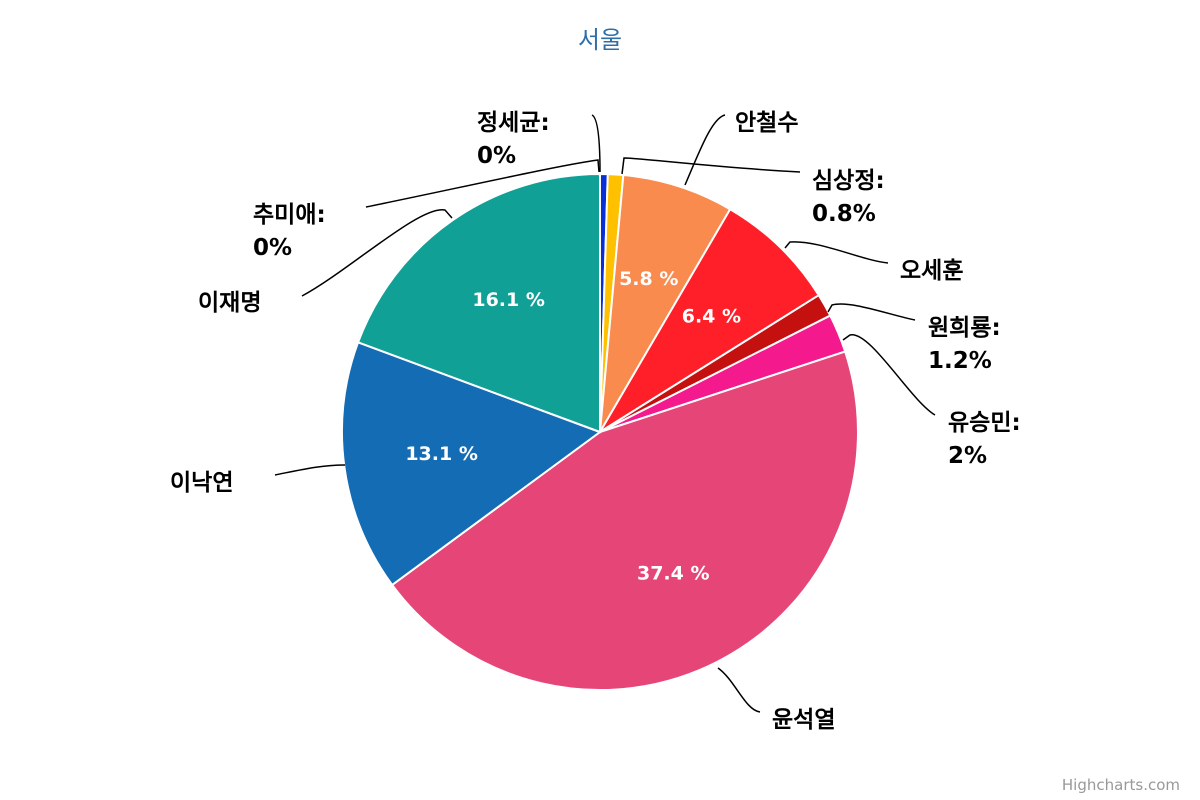 The image size is (1200, 800). What do you see at coordinates (508, 300) in the screenshot?
I see `value-label: 16.1 %` at bounding box center [508, 300].